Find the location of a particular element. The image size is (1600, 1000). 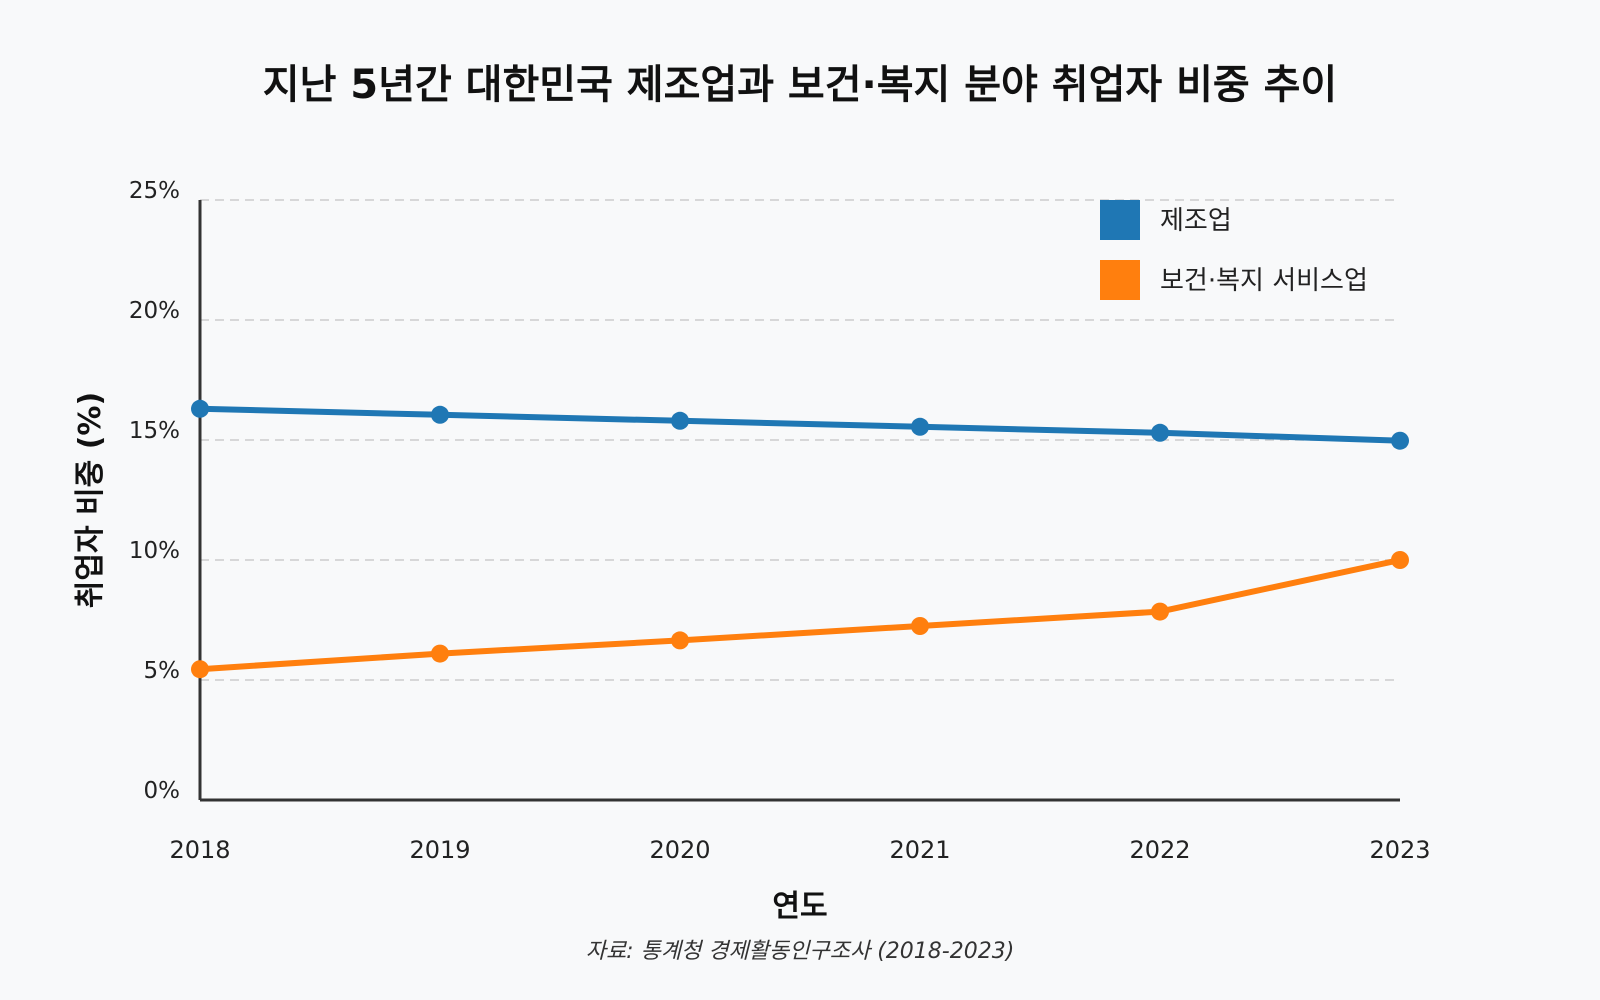

y-axis-ticks: 0% 5% 10% 15% 20% 25% is located at coordinates (154, 491).